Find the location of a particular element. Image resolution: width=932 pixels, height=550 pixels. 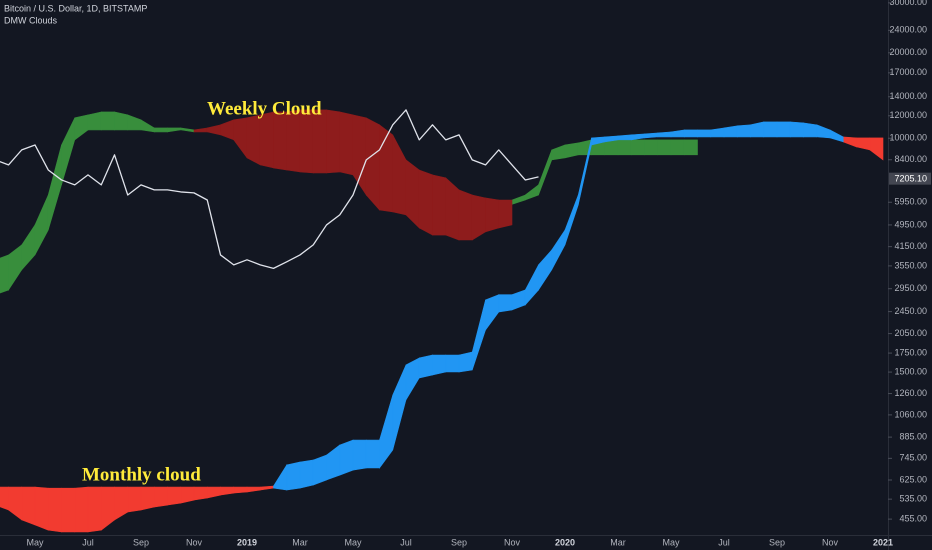

y-tick-label: 17000.00 is located at coordinates (908, 72).